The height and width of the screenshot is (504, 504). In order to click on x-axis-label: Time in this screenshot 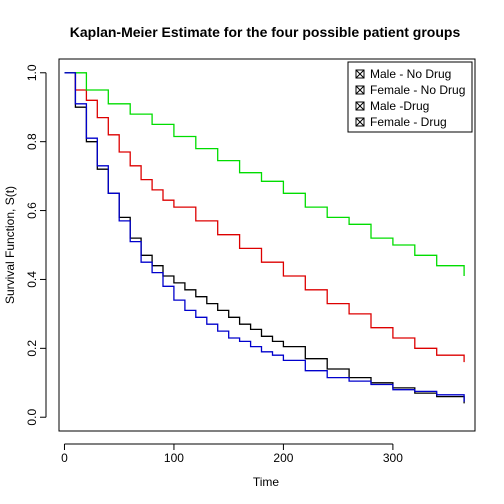, I will do `click(266, 482)`.